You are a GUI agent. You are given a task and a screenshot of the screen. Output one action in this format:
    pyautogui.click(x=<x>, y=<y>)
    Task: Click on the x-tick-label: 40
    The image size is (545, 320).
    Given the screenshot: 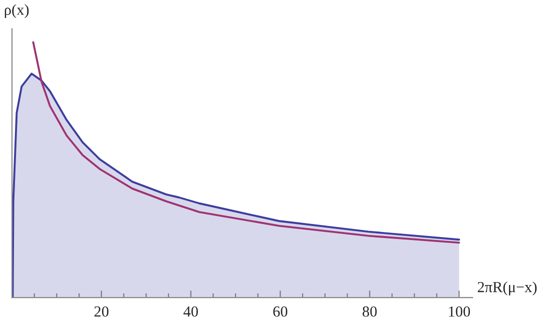 What is the action you would take?
    pyautogui.click(x=190, y=311)
    